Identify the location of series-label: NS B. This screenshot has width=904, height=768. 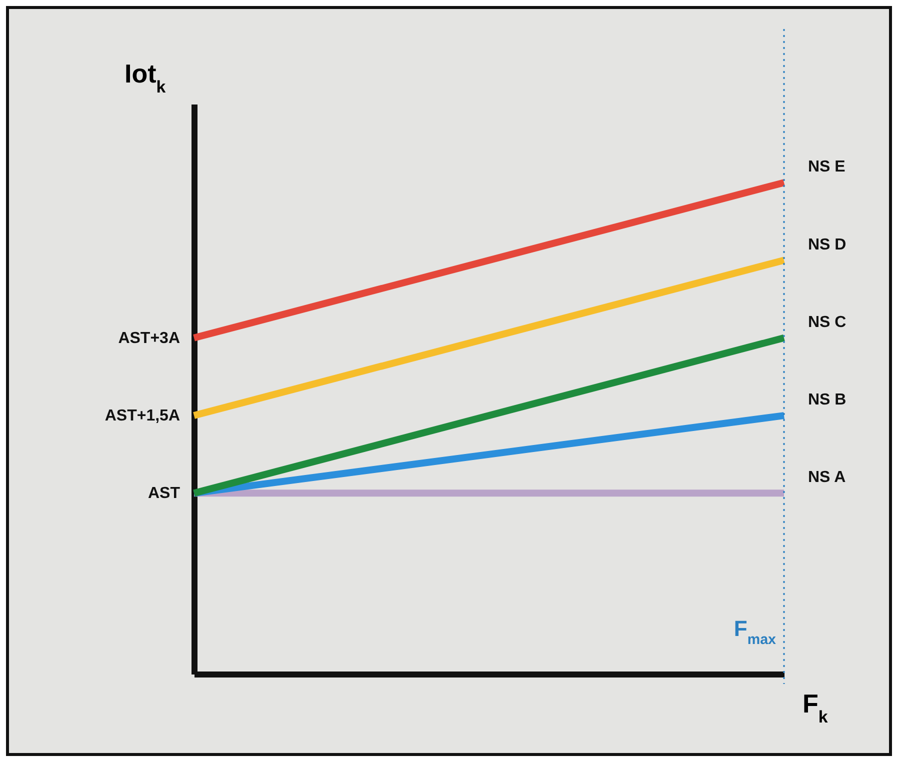
(827, 400).